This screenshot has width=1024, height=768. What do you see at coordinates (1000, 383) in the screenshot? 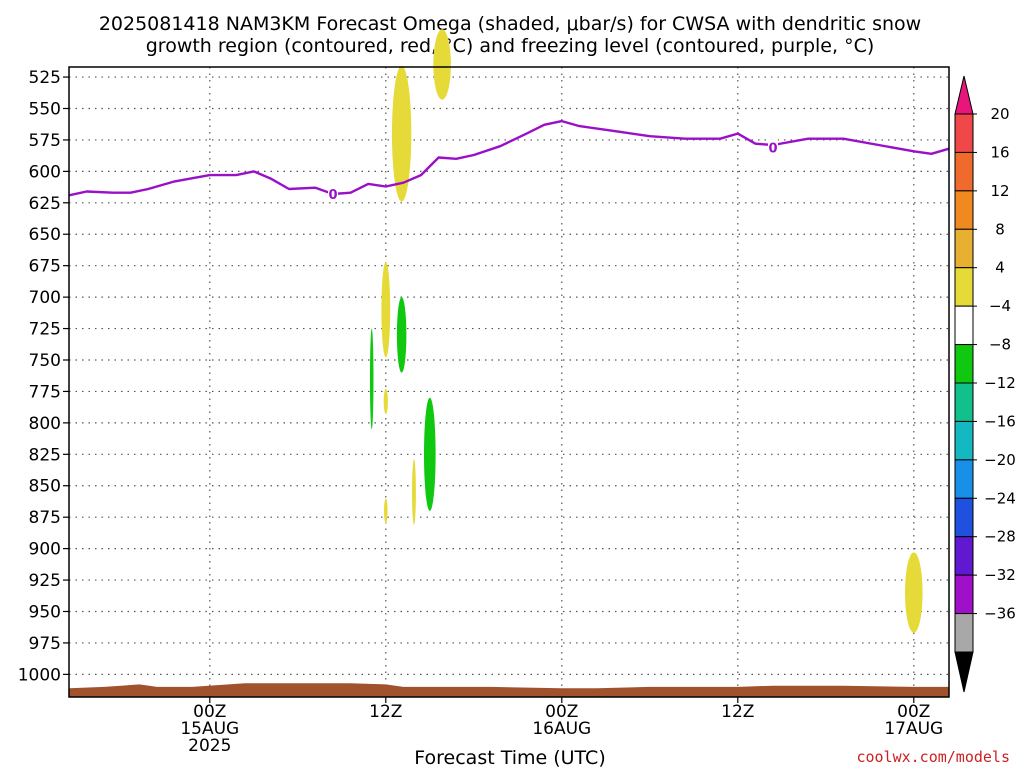
I see `colorbar-label: −12` at bounding box center [1000, 383].